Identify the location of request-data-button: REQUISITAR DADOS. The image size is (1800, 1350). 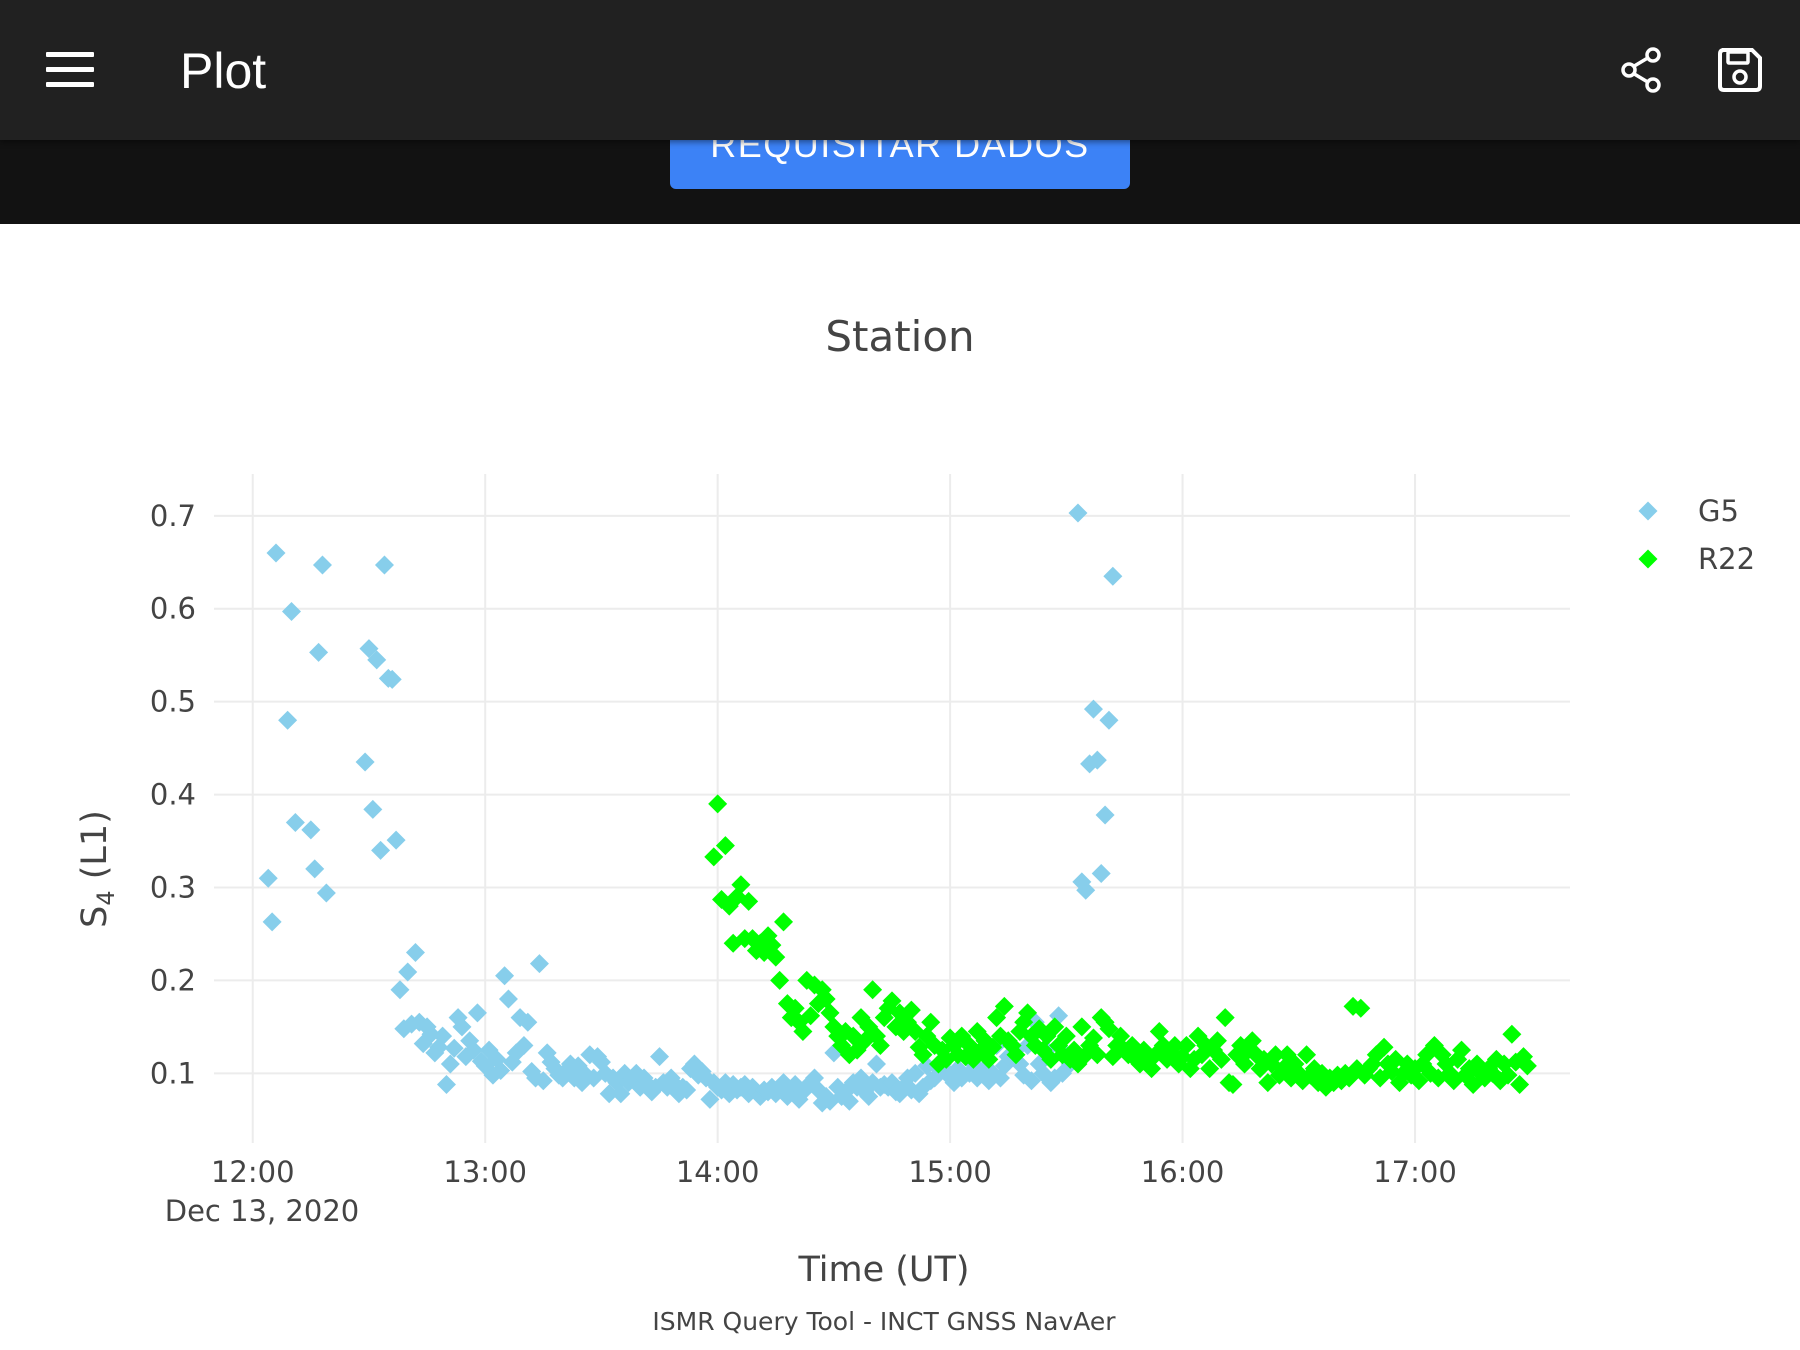
(900, 164).